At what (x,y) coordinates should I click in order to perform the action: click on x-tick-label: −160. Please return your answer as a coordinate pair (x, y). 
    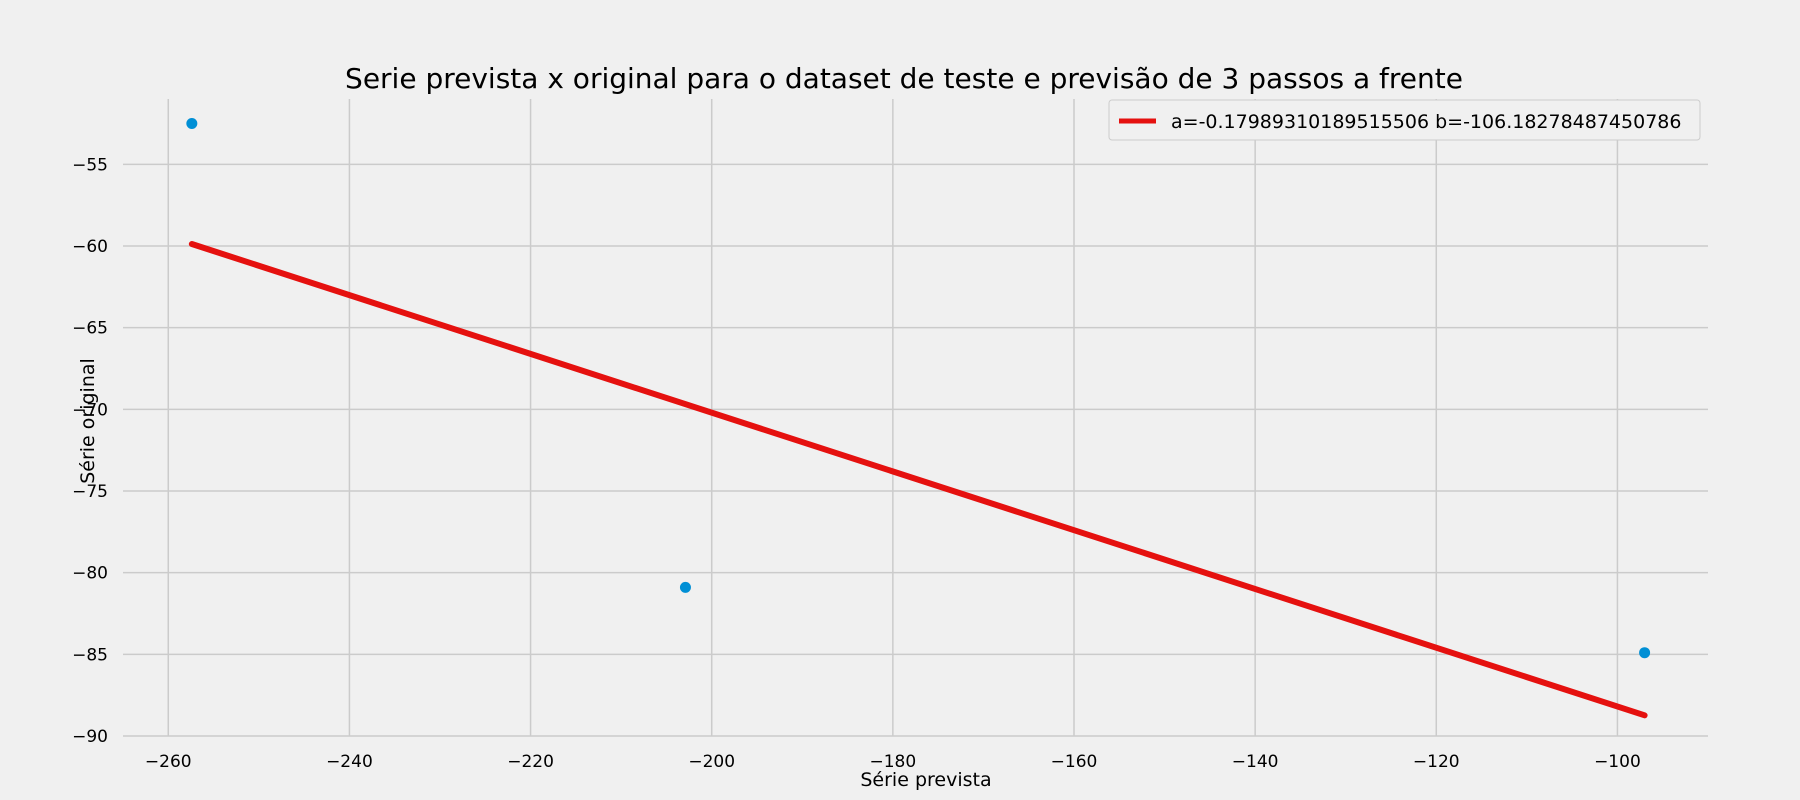
    Looking at the image, I should click on (1074, 762).